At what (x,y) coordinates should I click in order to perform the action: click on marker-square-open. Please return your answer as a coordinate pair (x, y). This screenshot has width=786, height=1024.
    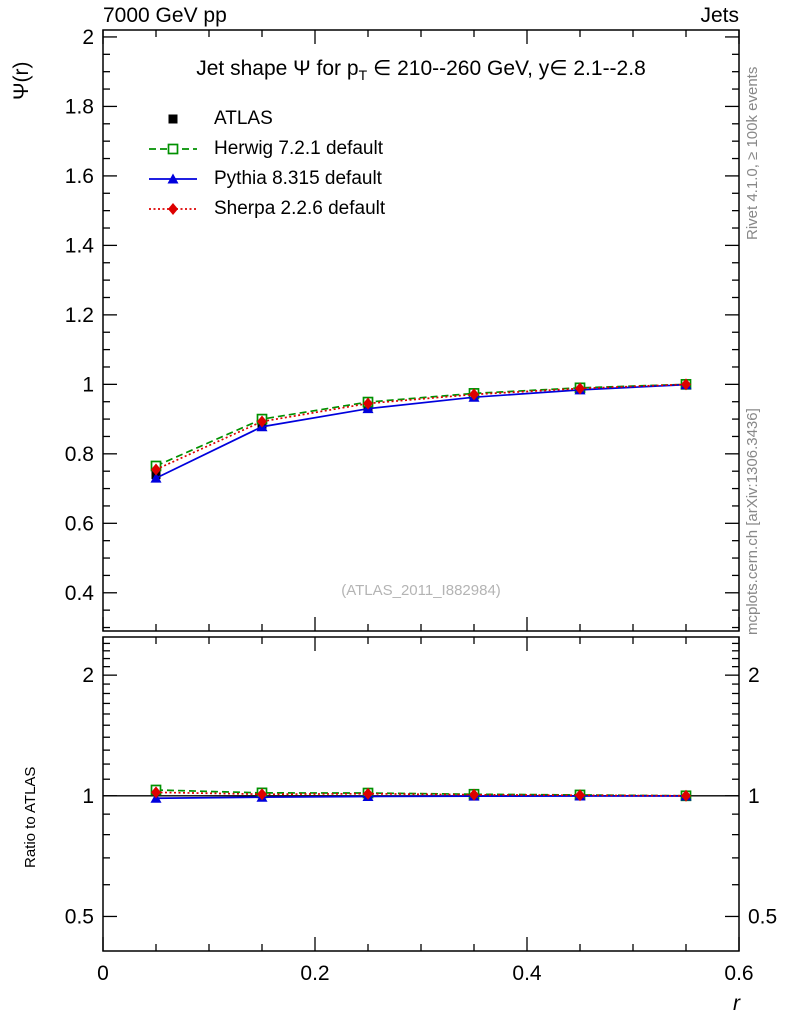
    Looking at the image, I should click on (173, 149).